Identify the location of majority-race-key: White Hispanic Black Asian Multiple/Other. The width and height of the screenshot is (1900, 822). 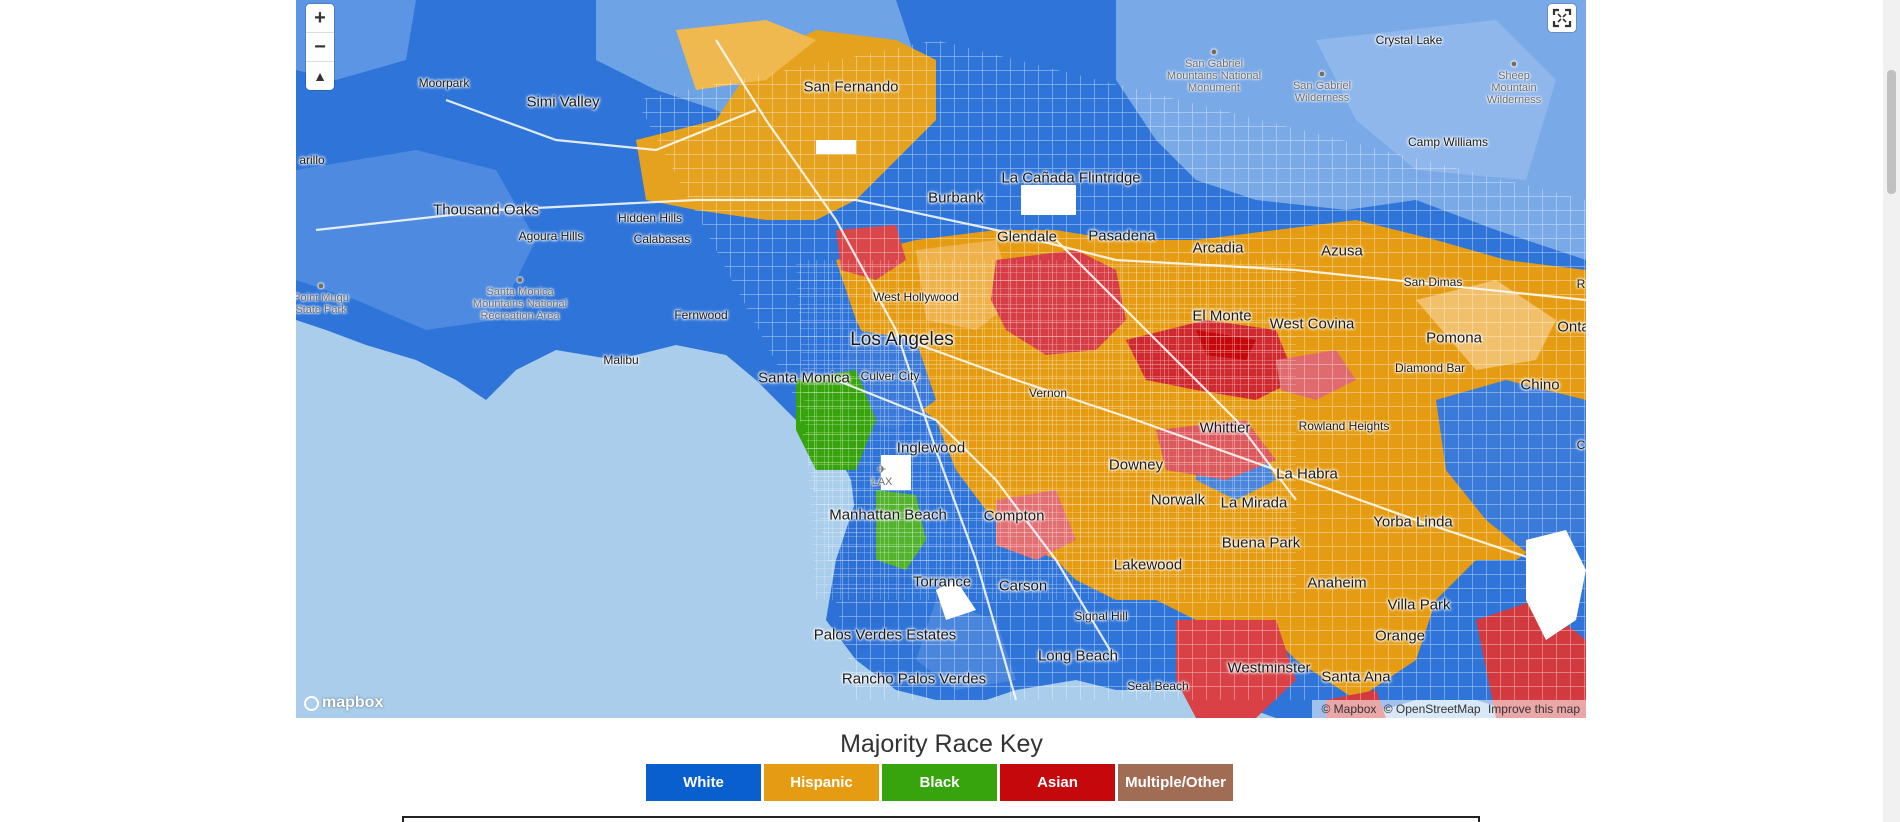
(939, 782).